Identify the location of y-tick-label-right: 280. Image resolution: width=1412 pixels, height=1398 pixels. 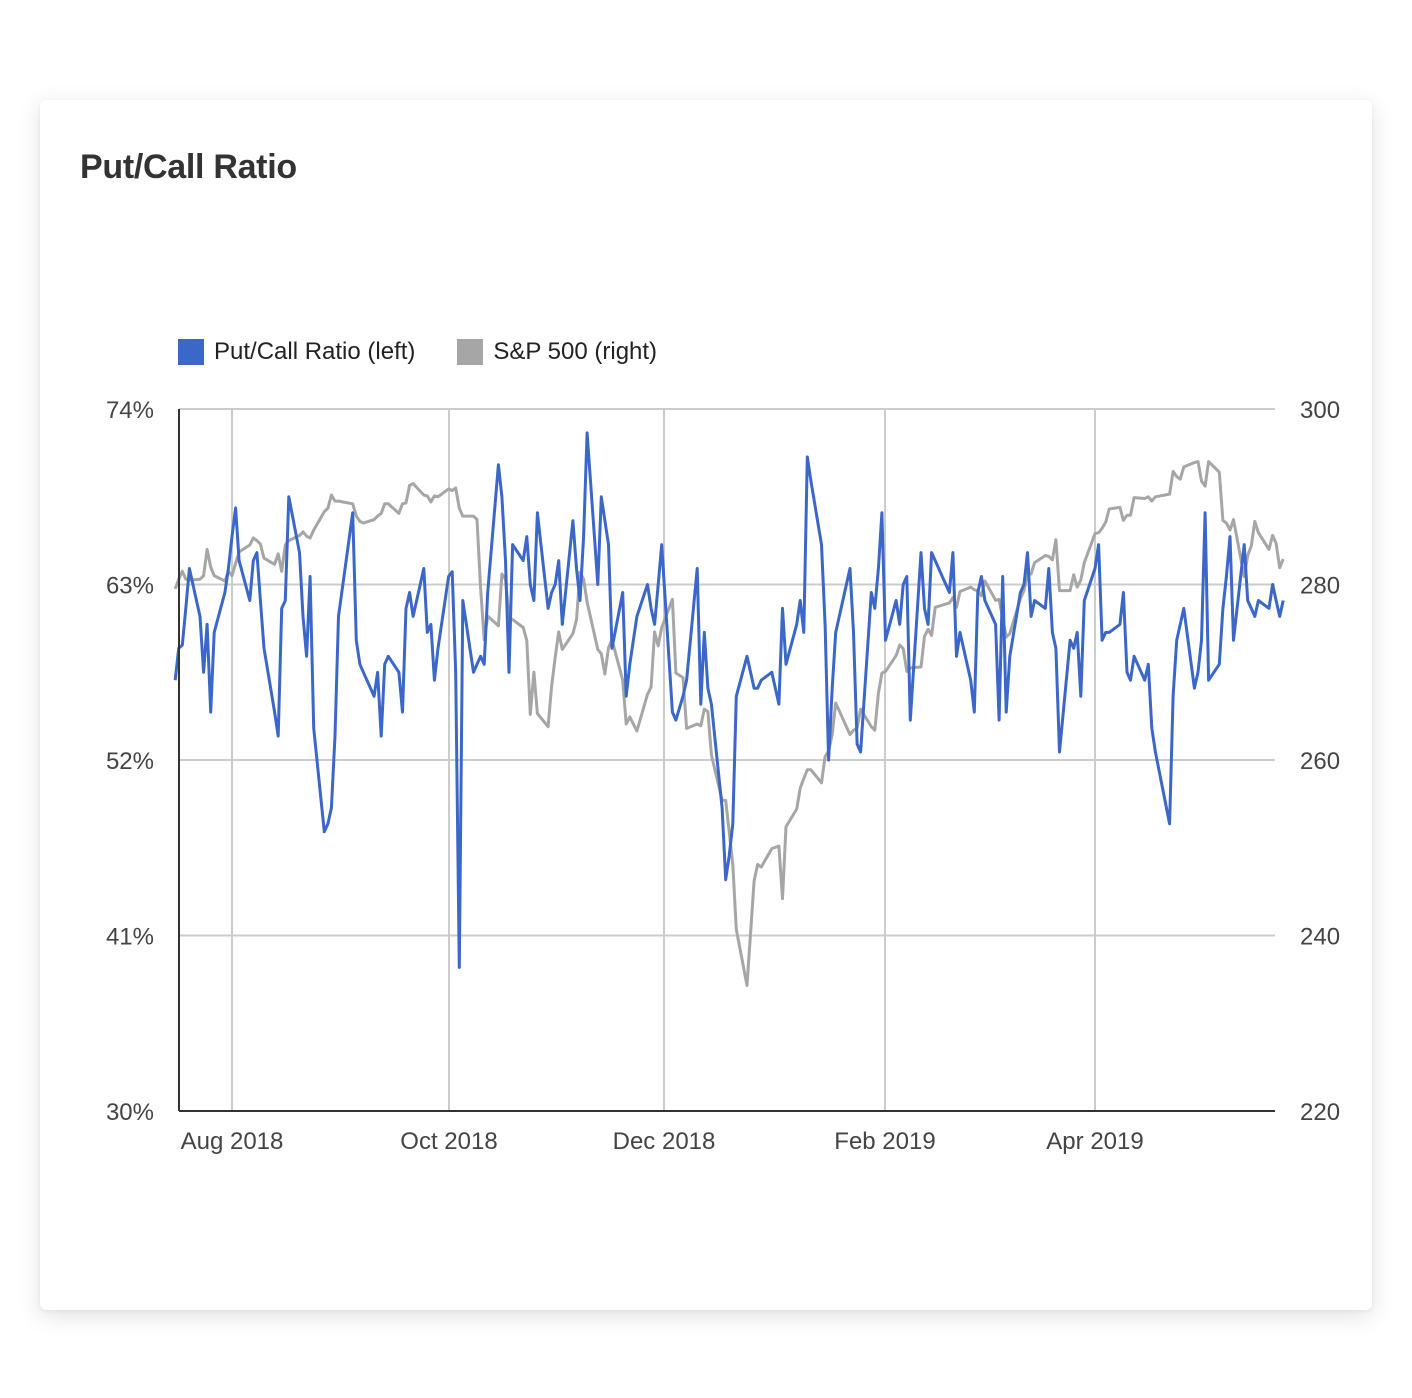
(1320, 586).